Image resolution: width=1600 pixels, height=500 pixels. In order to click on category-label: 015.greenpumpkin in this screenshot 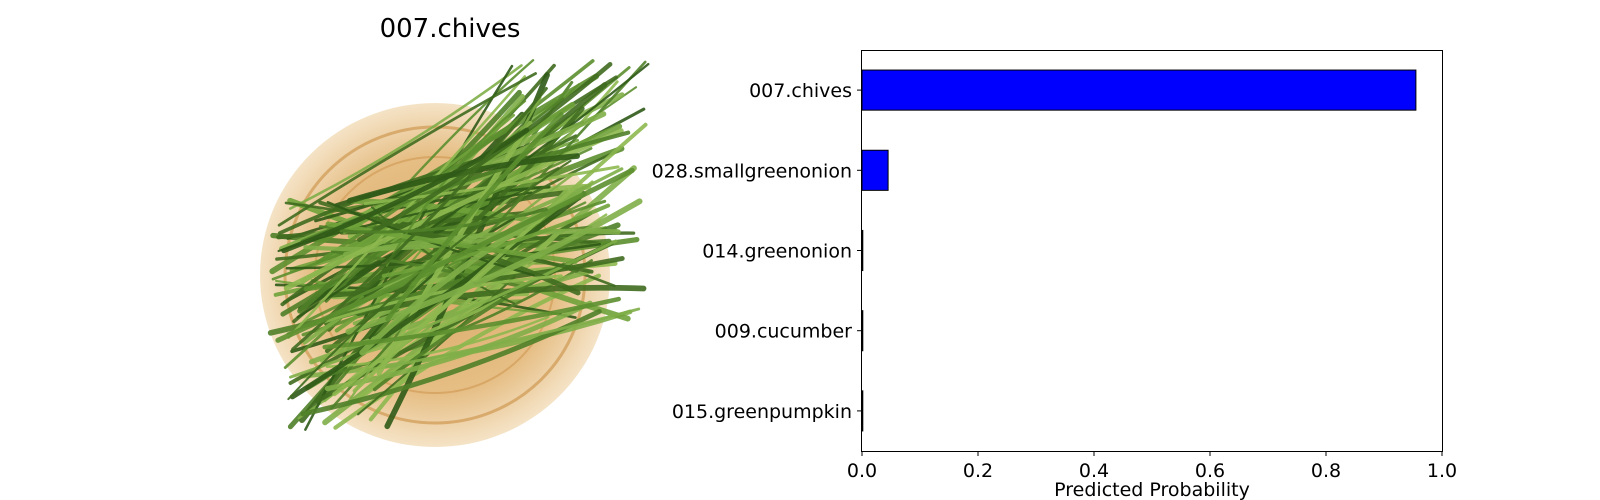, I will do `click(762, 412)`.